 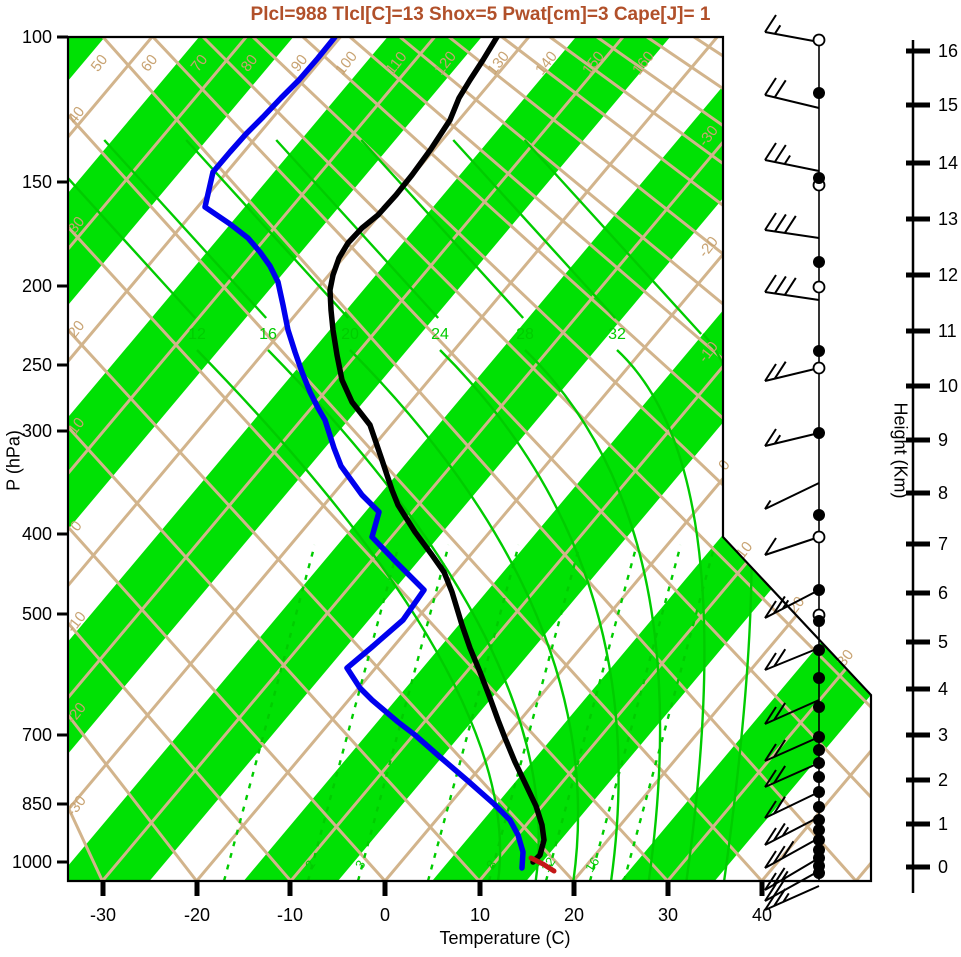 I want to click on height-tick-label: 2, so click(x=943, y=780).